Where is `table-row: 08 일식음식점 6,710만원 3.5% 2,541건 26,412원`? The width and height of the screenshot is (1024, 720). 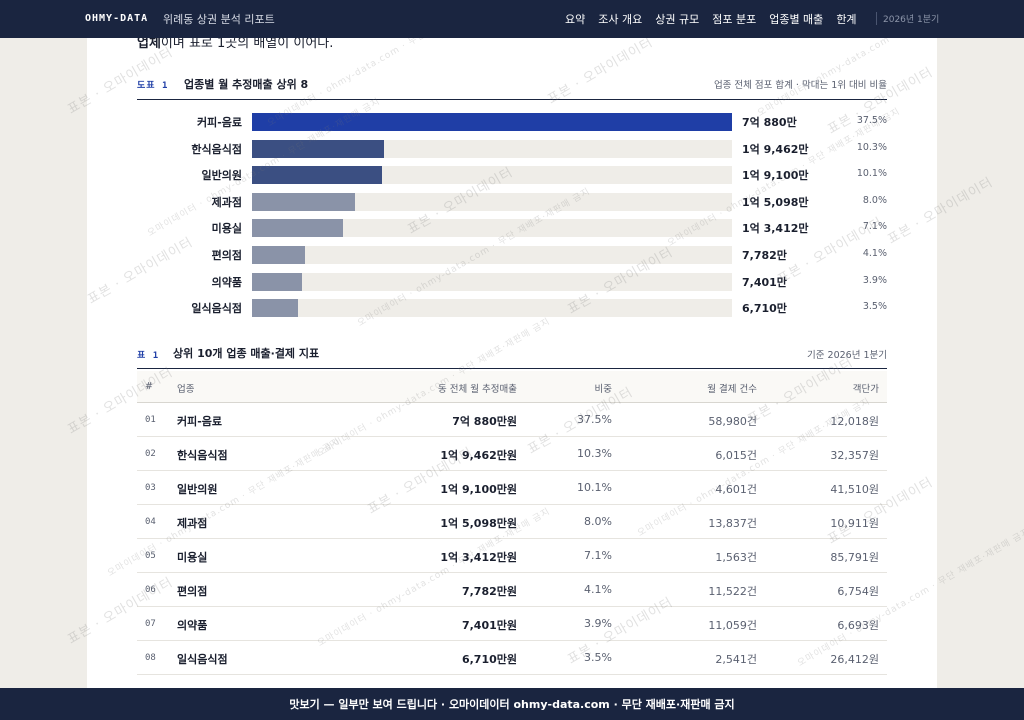 table-row: 08 일식음식점 6,710만원 3.5% 2,541건 26,412원 is located at coordinates (512, 658).